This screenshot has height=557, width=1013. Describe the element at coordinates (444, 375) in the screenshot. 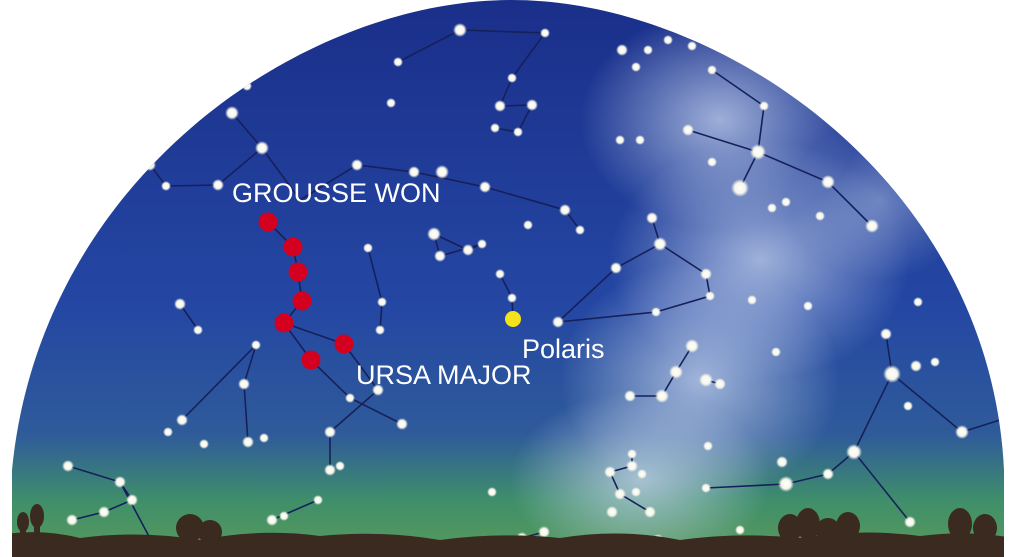

I see `constellation-label: URSA MAJOR` at that location.